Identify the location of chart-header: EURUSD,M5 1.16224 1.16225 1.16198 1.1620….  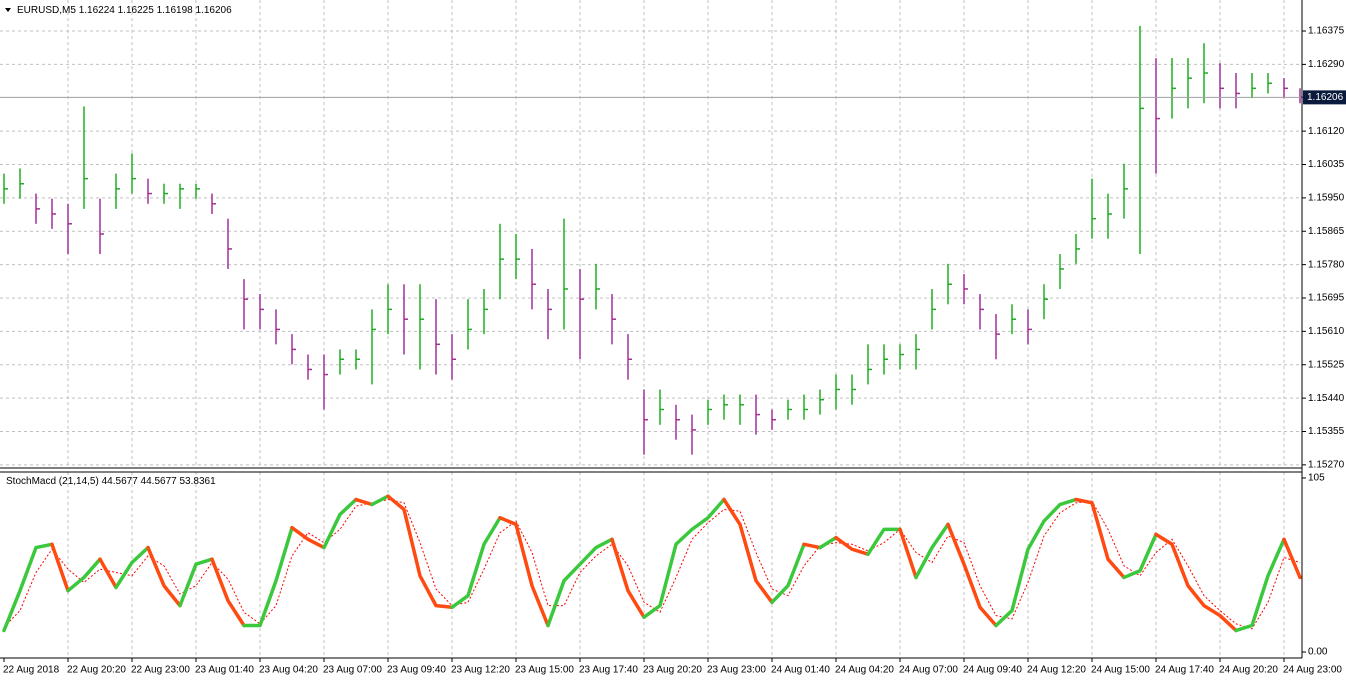
(124, 10).